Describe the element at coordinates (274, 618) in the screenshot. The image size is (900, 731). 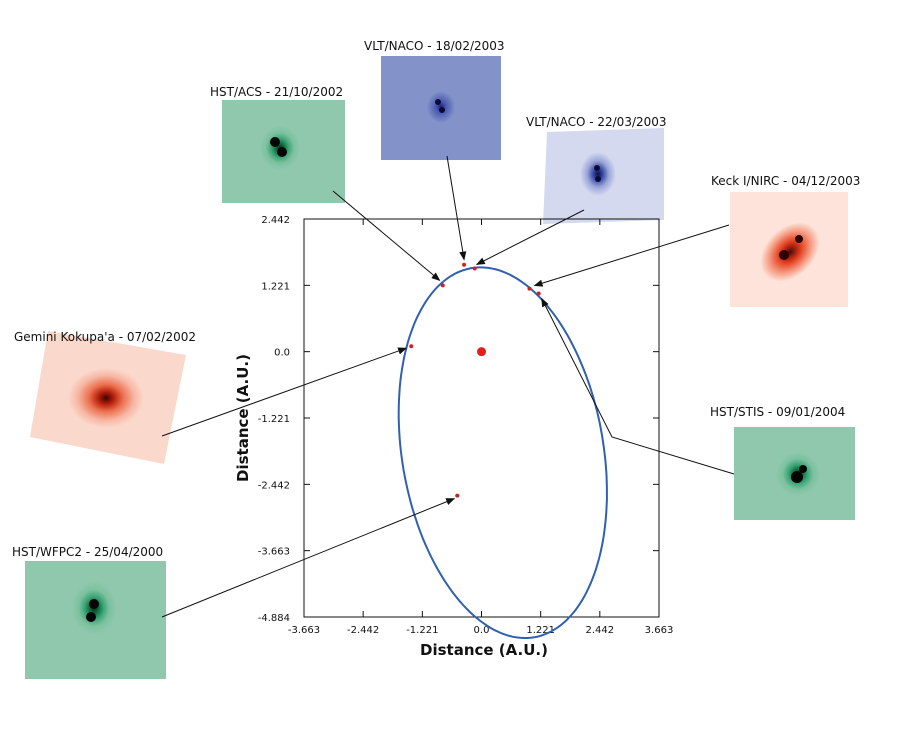
I see `y-tick-label: -4.884` at that location.